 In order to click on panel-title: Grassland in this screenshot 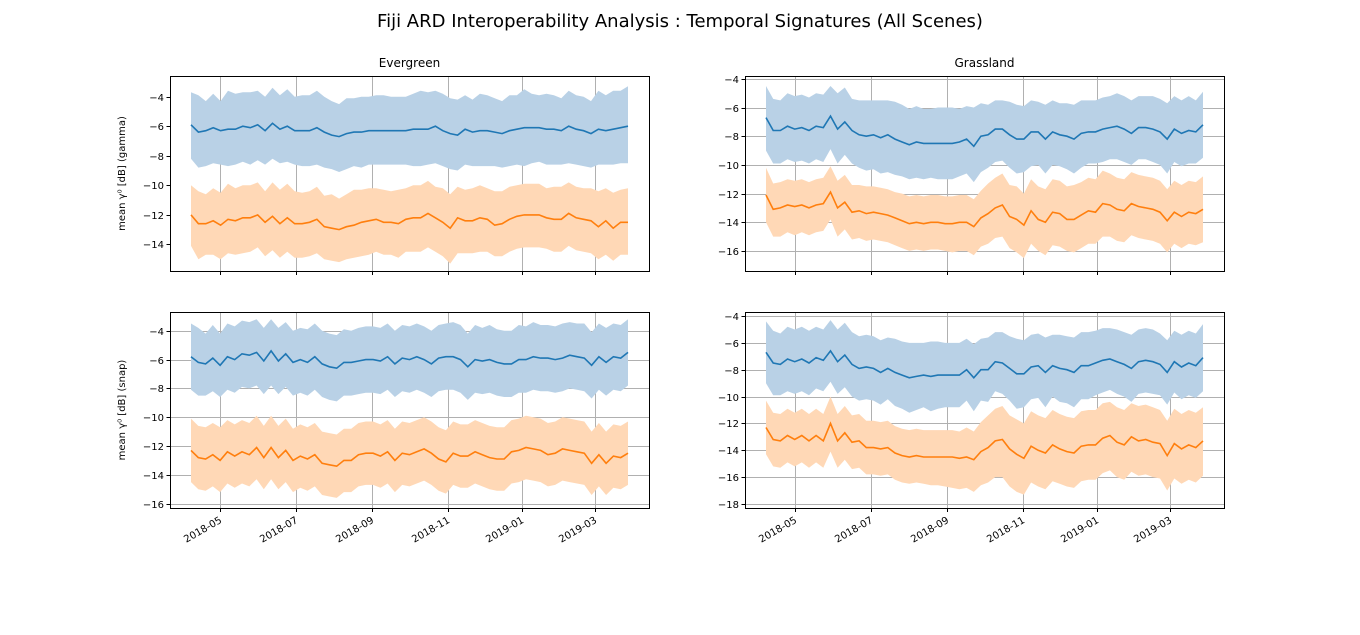, I will do `click(985, 63)`.